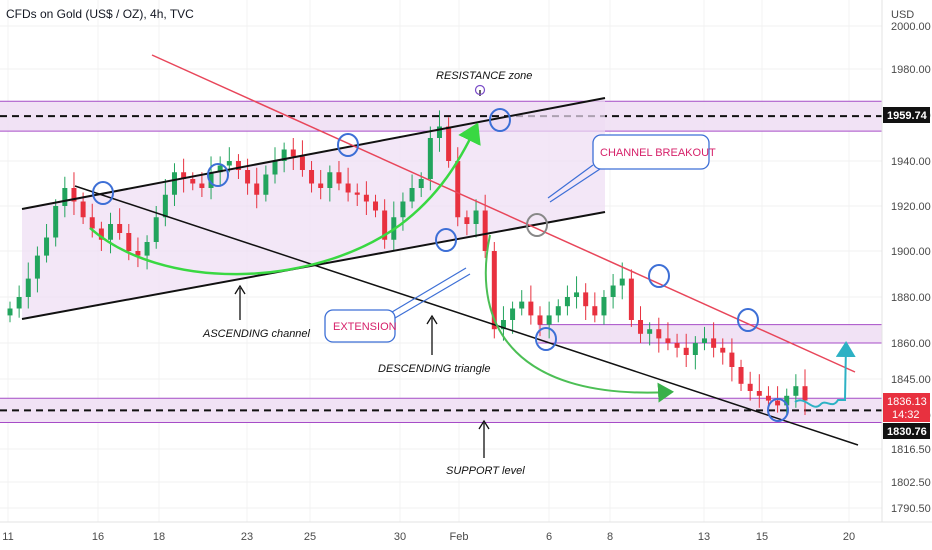 This screenshot has width=932, height=550. Describe the element at coordinates (310, 537) in the screenshot. I see `x-tick-label: 25` at that location.